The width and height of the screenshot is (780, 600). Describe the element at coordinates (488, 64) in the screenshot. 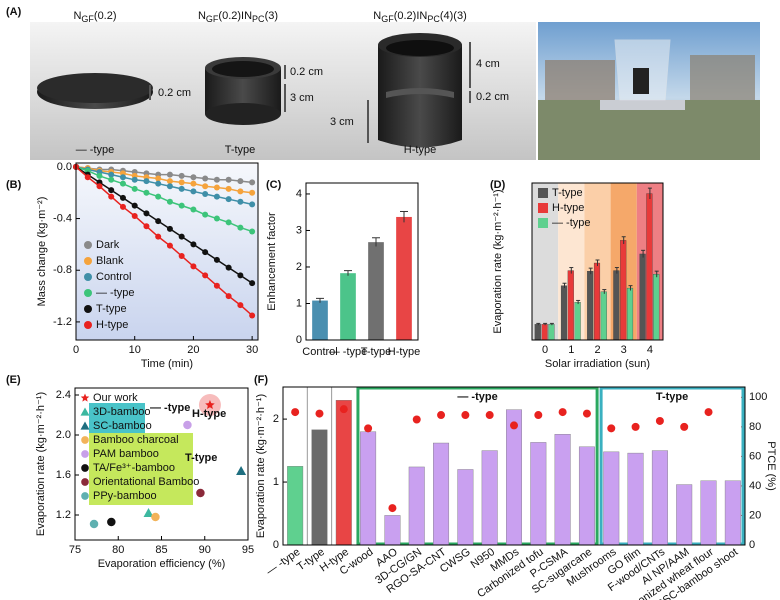

I see `dimension-label: 4 cm` at that location.